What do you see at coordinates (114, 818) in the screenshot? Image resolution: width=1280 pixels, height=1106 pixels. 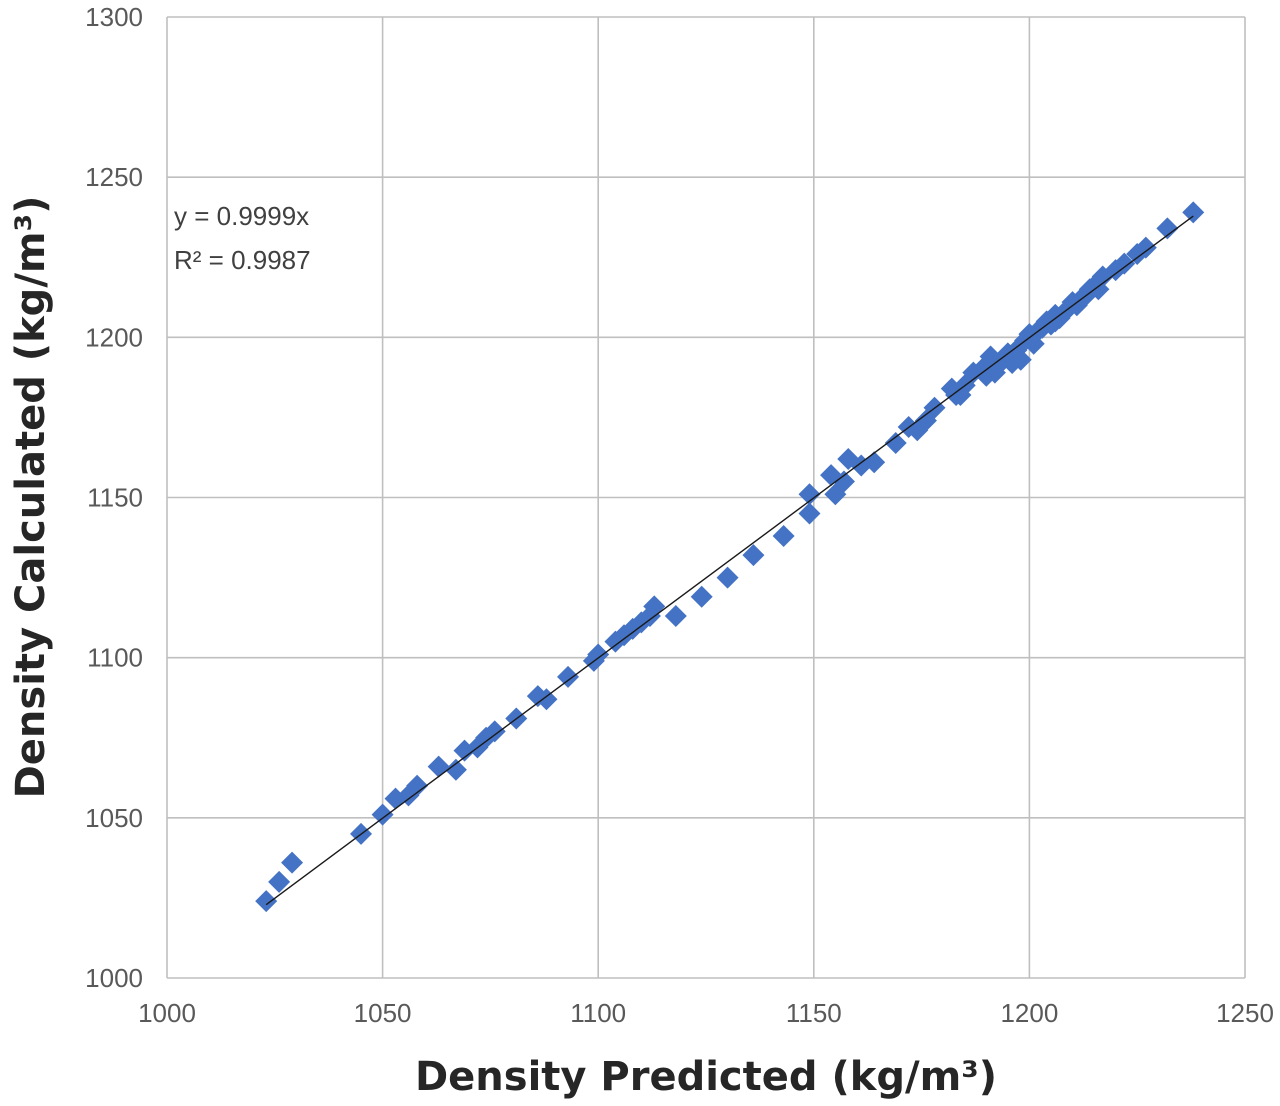 I see `y-tick-label: 1050` at bounding box center [114, 818].